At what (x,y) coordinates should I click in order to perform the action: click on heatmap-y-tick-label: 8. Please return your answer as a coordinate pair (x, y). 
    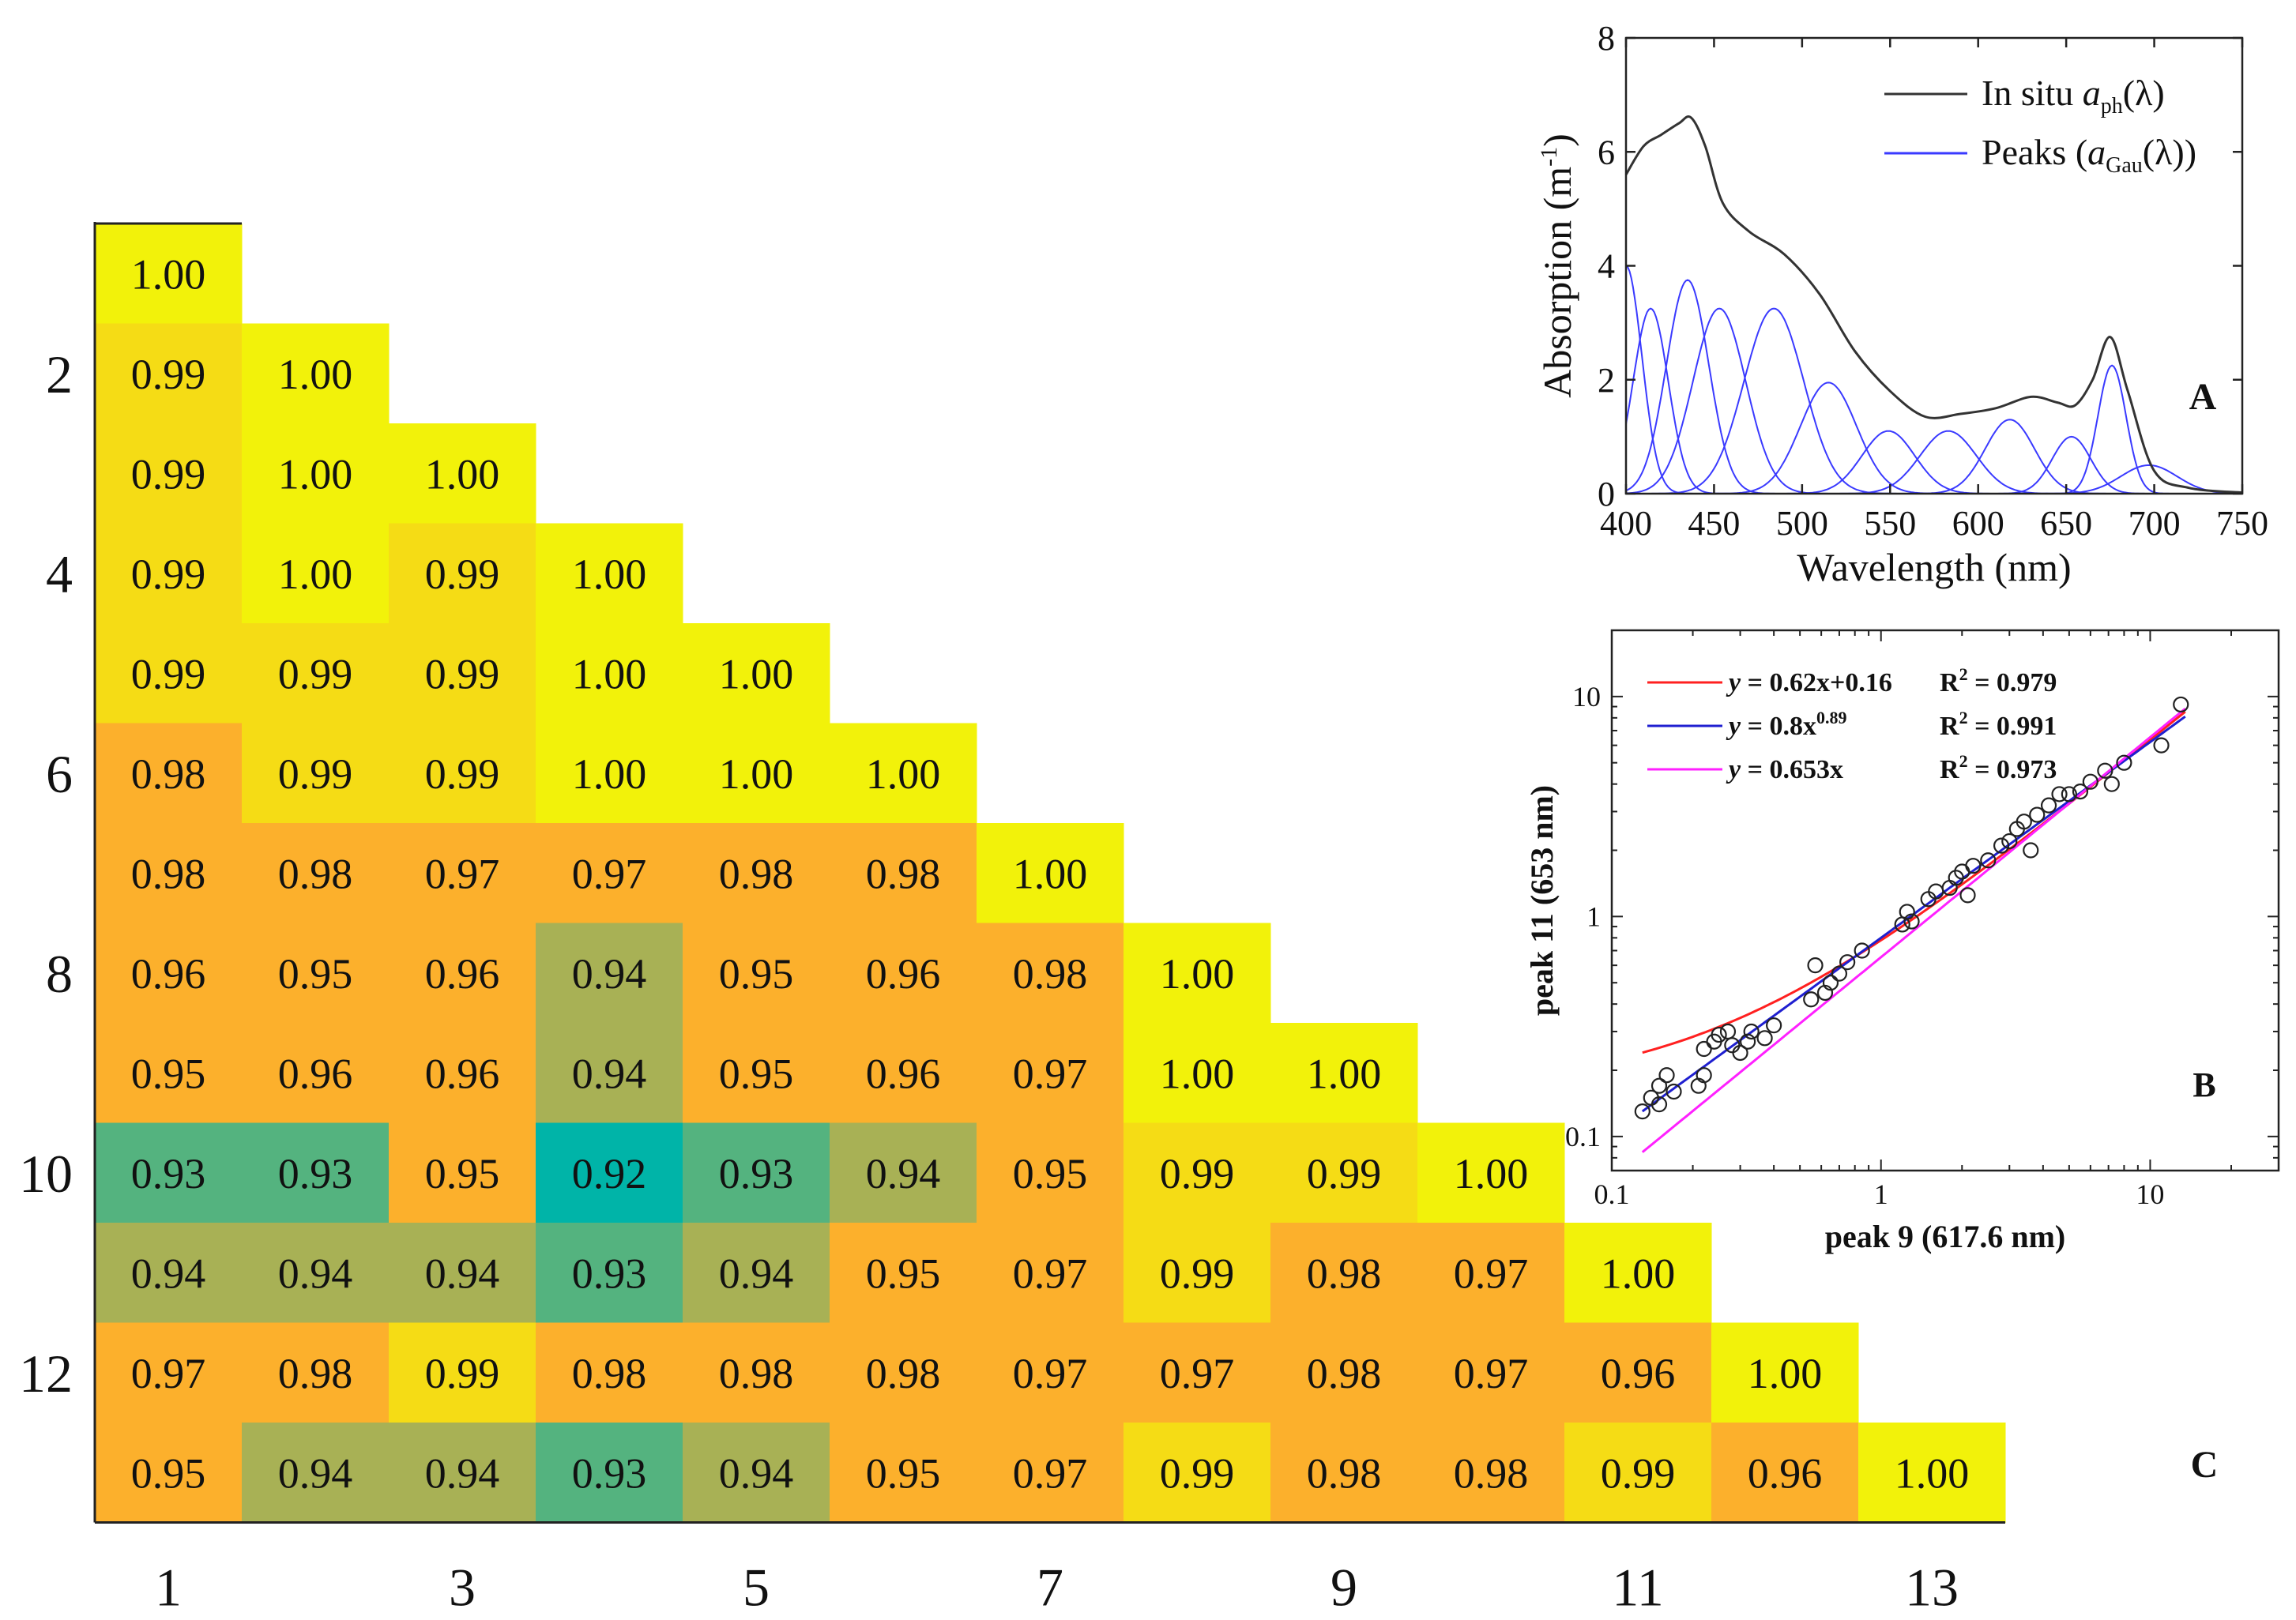
    Looking at the image, I should click on (60, 974).